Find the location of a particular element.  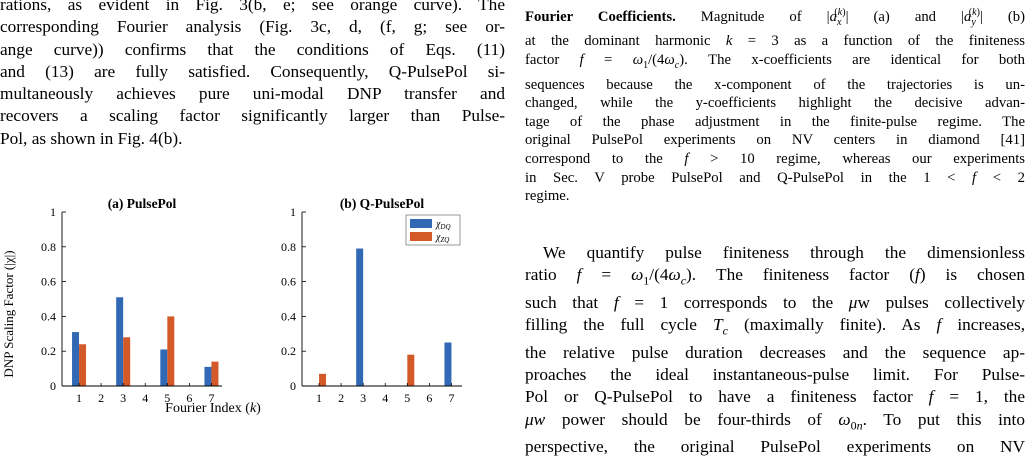

caption-line: regime. is located at coordinates (547, 196).